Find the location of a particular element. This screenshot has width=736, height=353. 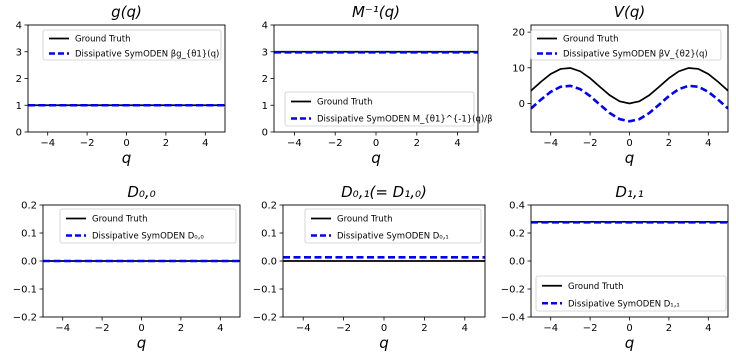

legend-label-symoden: Dissipative SymODEN D₀,₀ is located at coordinates (148, 237).